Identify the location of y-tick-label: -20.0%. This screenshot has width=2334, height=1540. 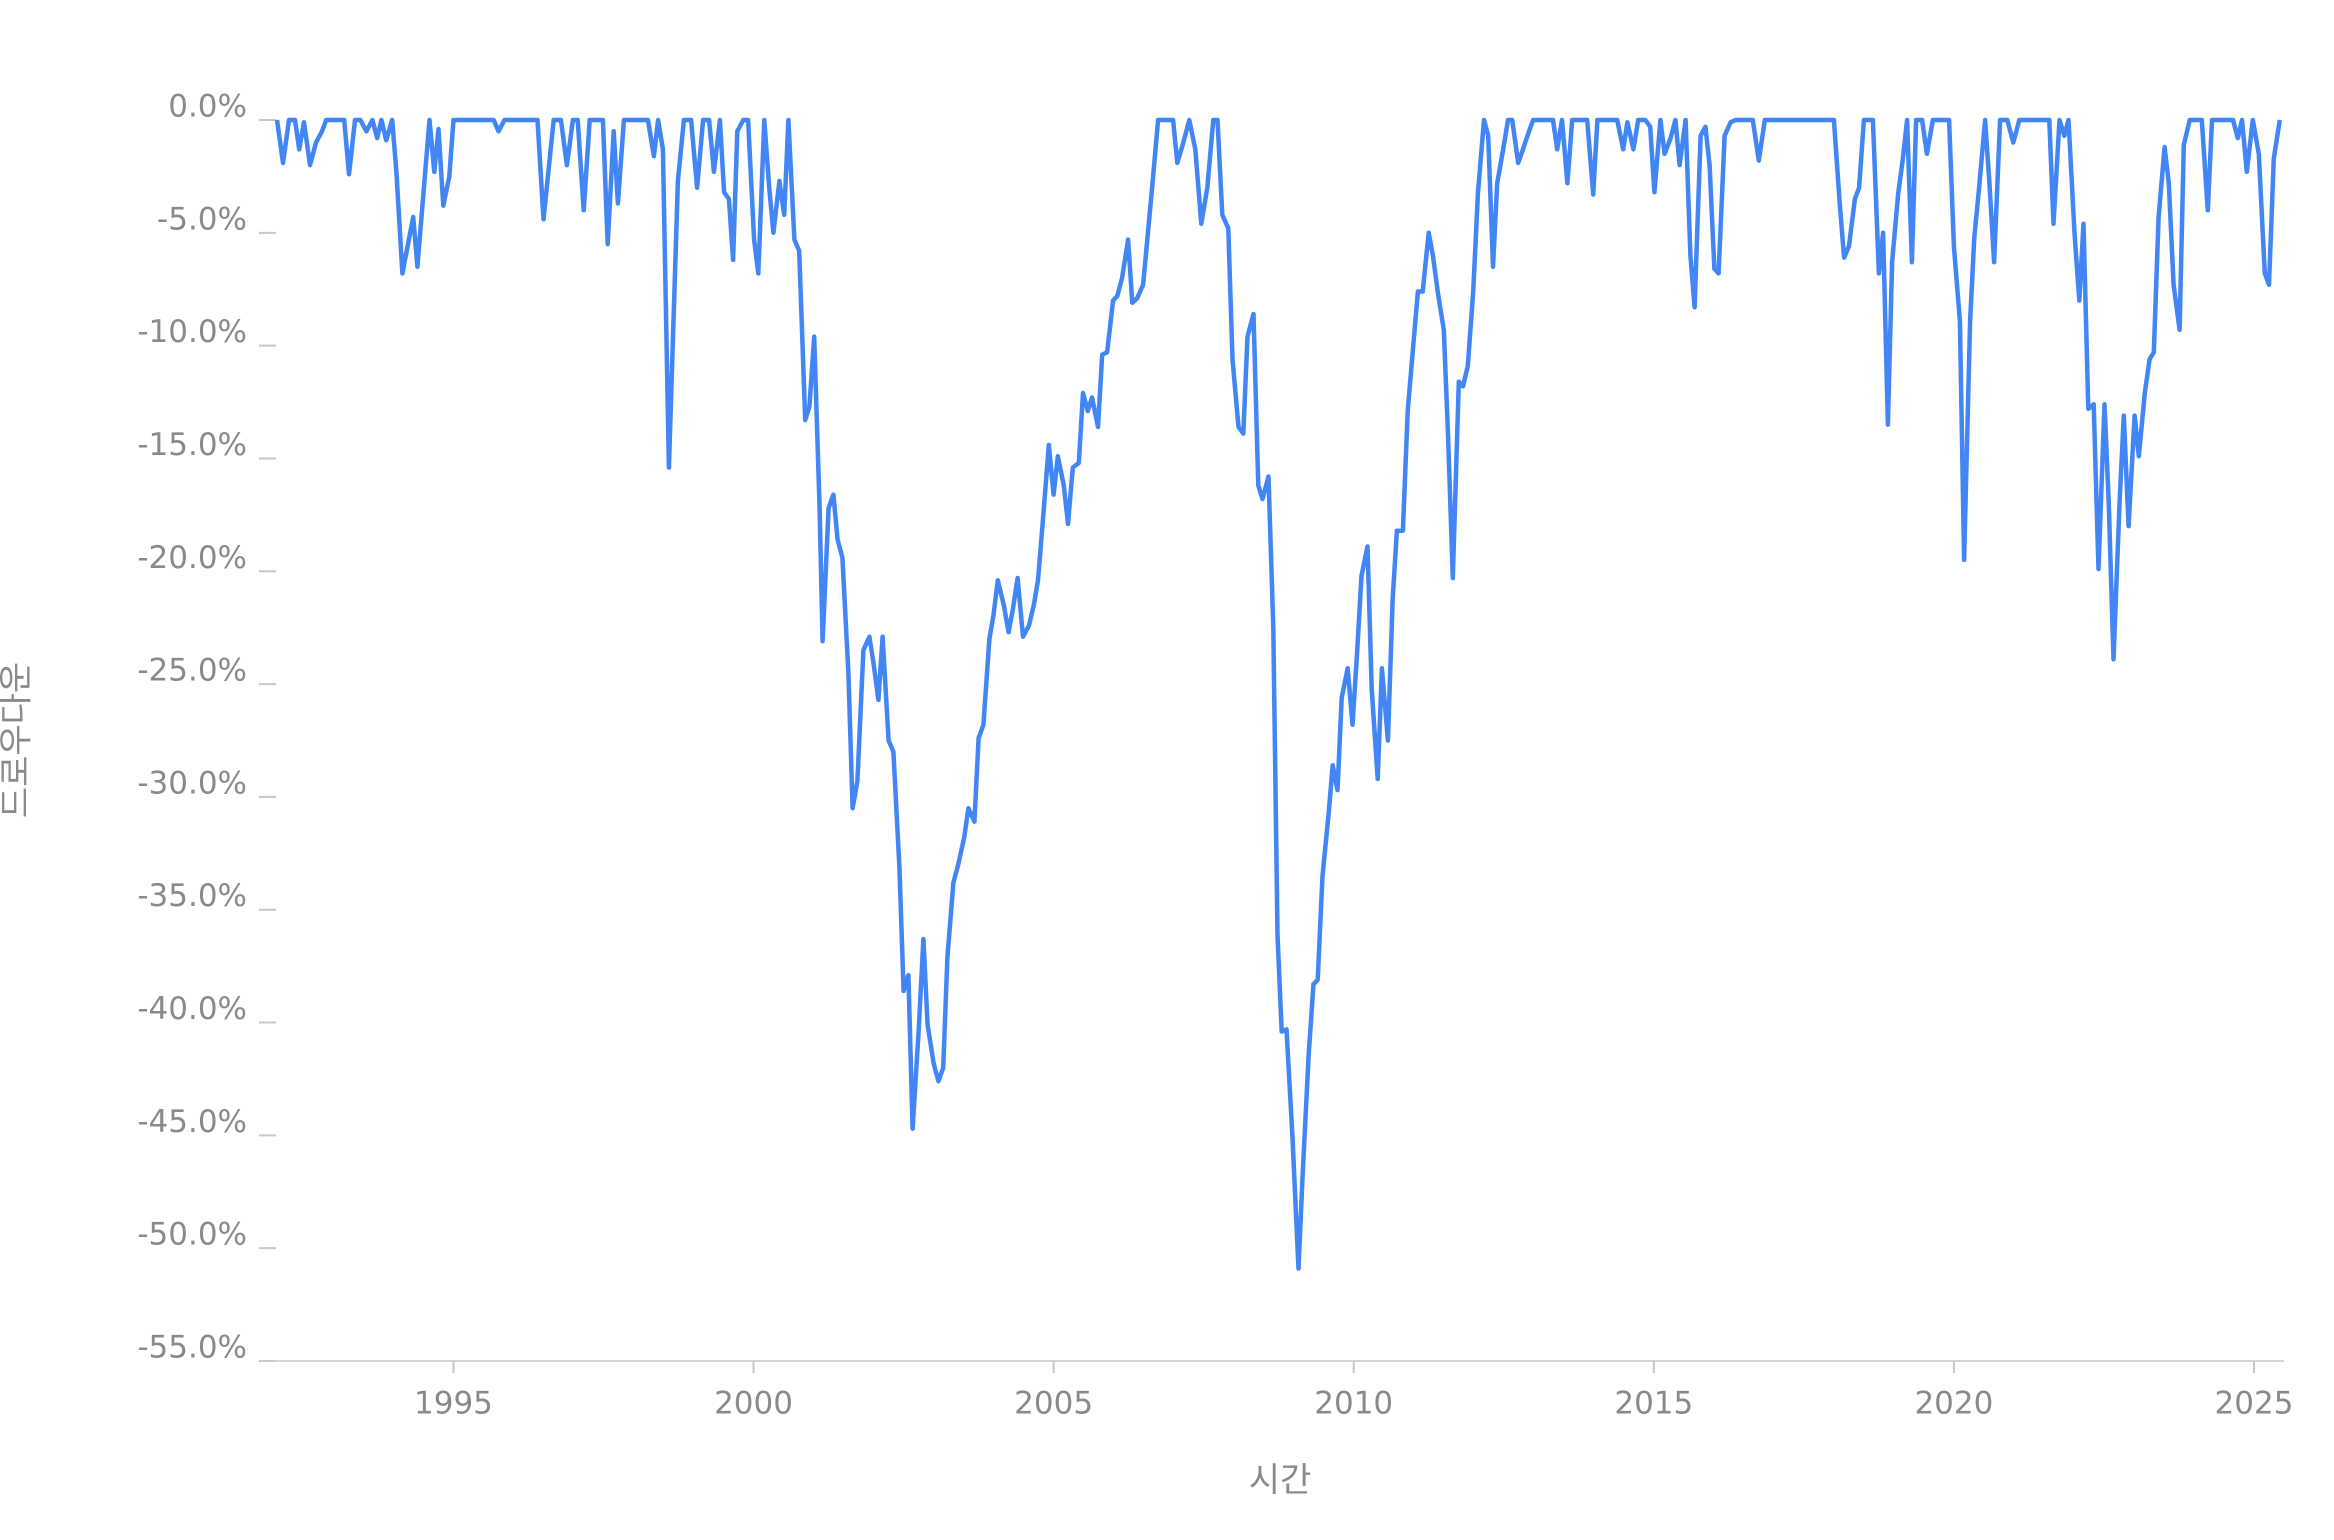
(192, 558).